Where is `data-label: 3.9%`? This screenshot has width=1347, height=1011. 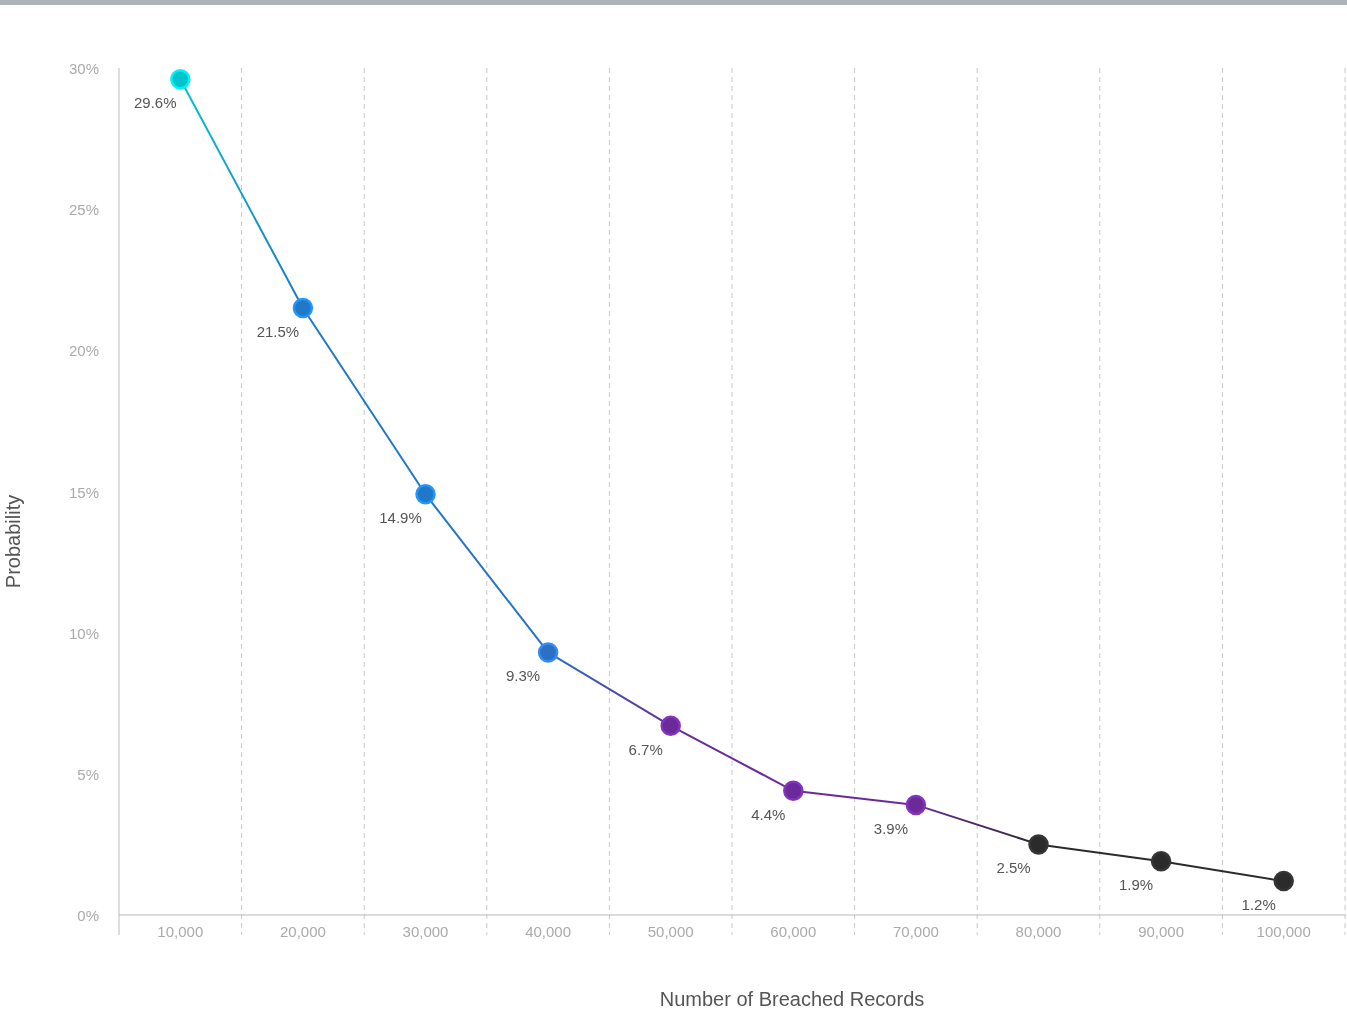
data-label: 3.9% is located at coordinates (890, 828).